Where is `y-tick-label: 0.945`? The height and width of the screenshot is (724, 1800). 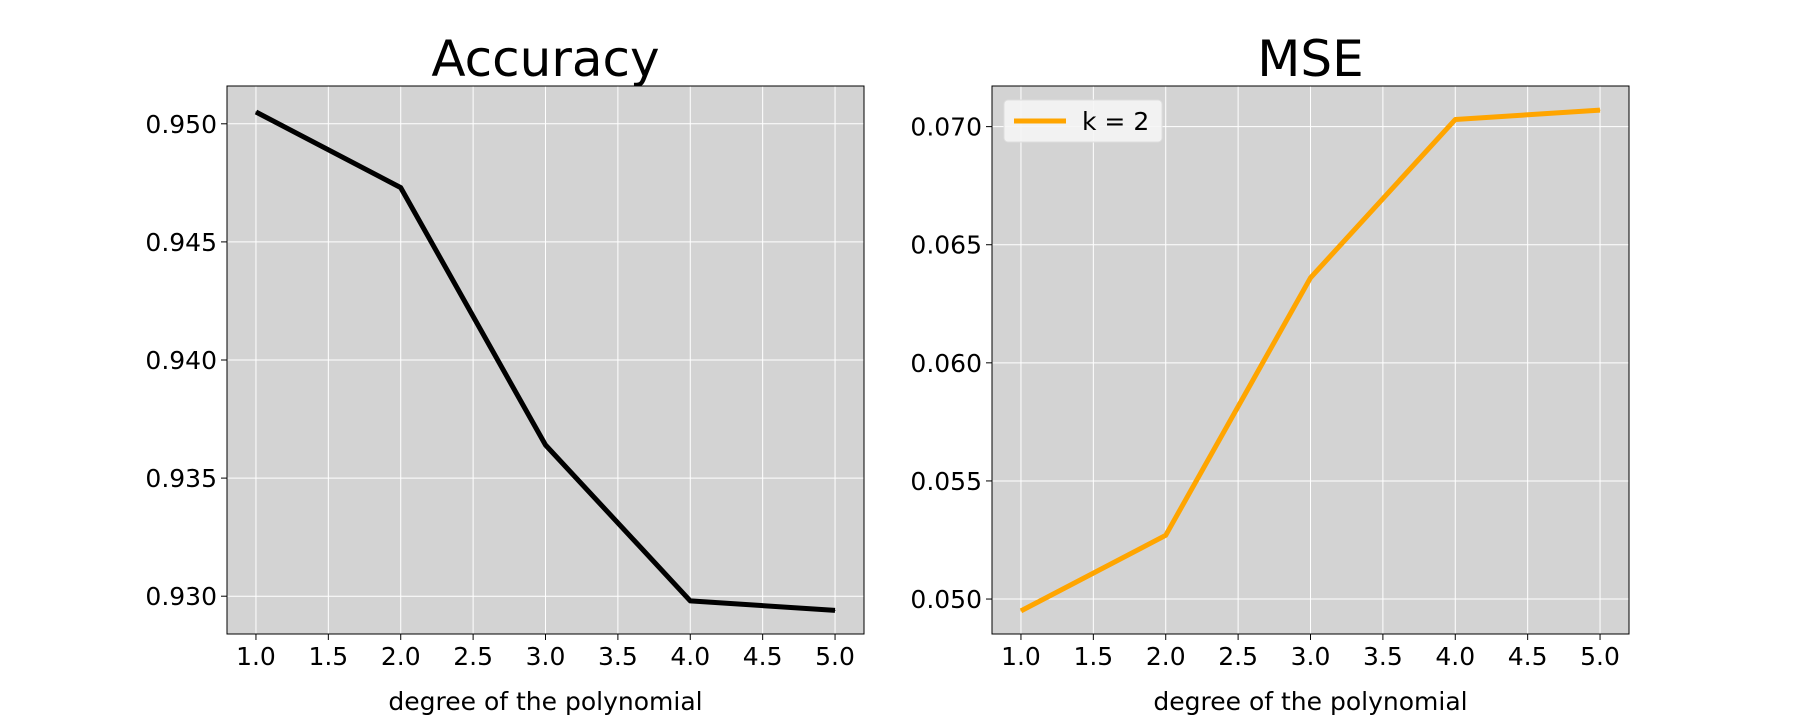 y-tick-label: 0.945 is located at coordinates (181, 242).